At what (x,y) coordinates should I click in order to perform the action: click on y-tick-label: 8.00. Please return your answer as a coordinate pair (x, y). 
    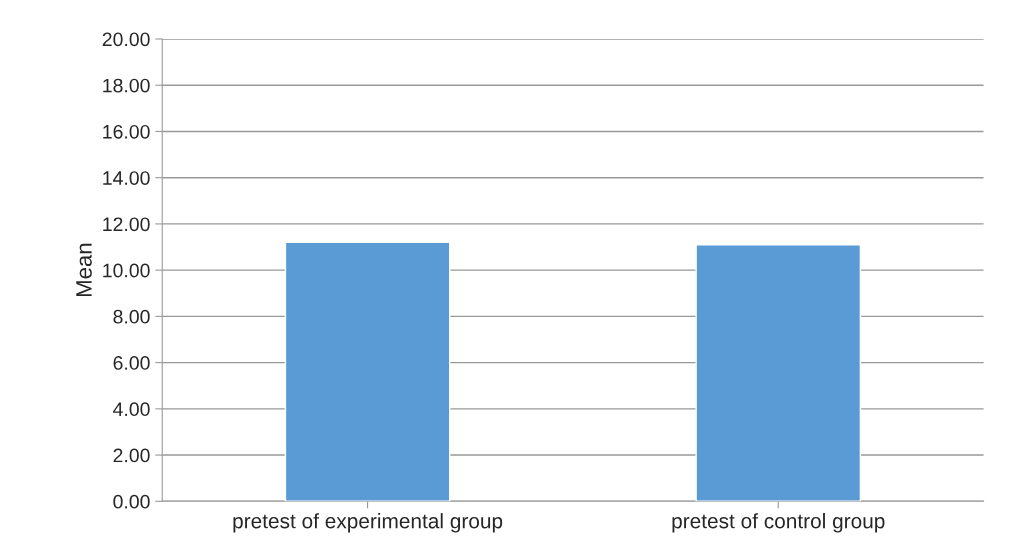
    Looking at the image, I should click on (131, 316).